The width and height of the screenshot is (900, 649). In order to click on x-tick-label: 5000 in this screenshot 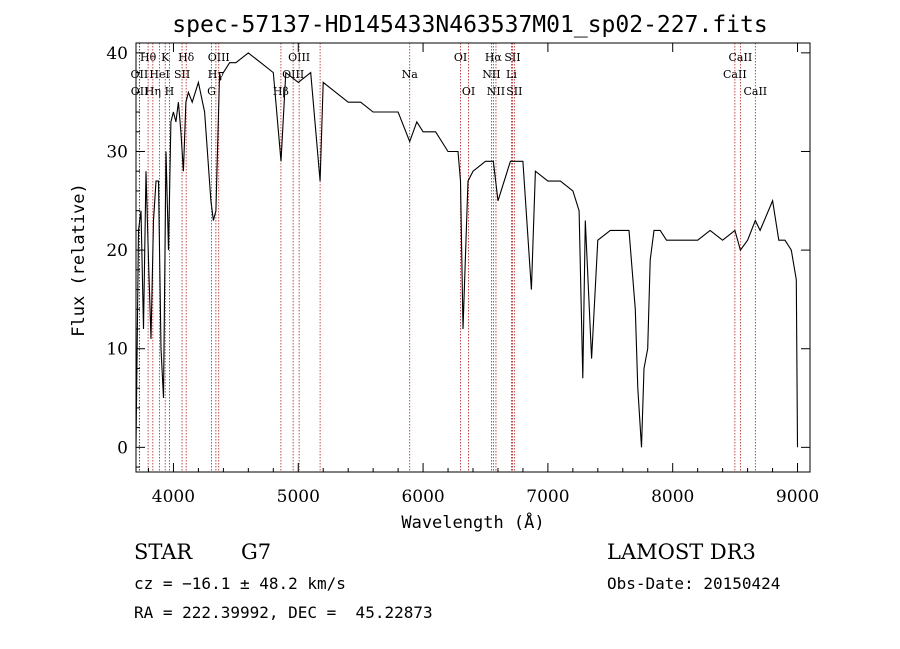, I will do `click(298, 497)`.